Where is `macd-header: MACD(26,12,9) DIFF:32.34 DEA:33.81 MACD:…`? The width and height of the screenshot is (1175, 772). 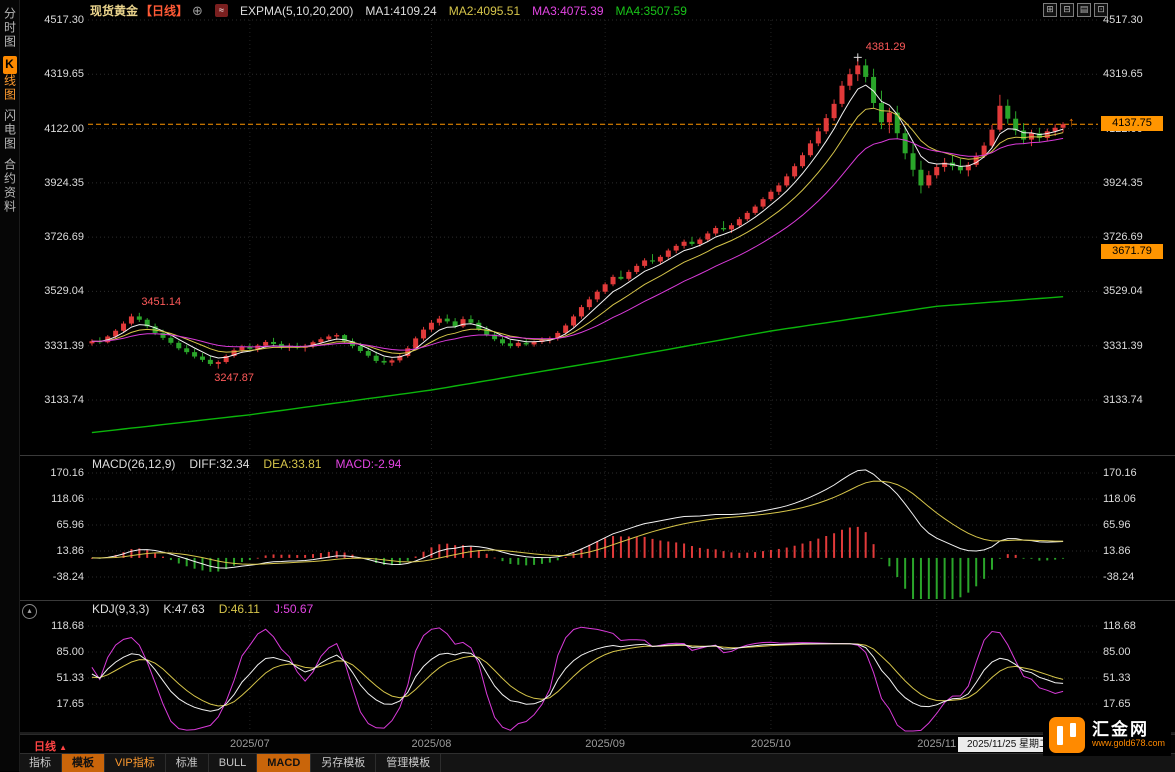 macd-header: MACD(26,12,9) DIFF:32.34 DEA:33.81 MACD:… is located at coordinates (246, 464).